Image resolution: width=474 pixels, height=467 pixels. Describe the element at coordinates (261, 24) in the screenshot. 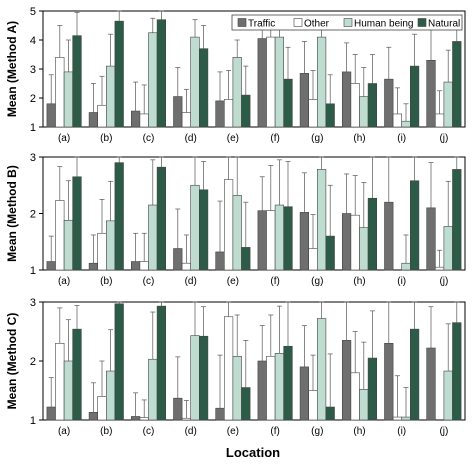

I see `legend-label: Traffic` at that location.